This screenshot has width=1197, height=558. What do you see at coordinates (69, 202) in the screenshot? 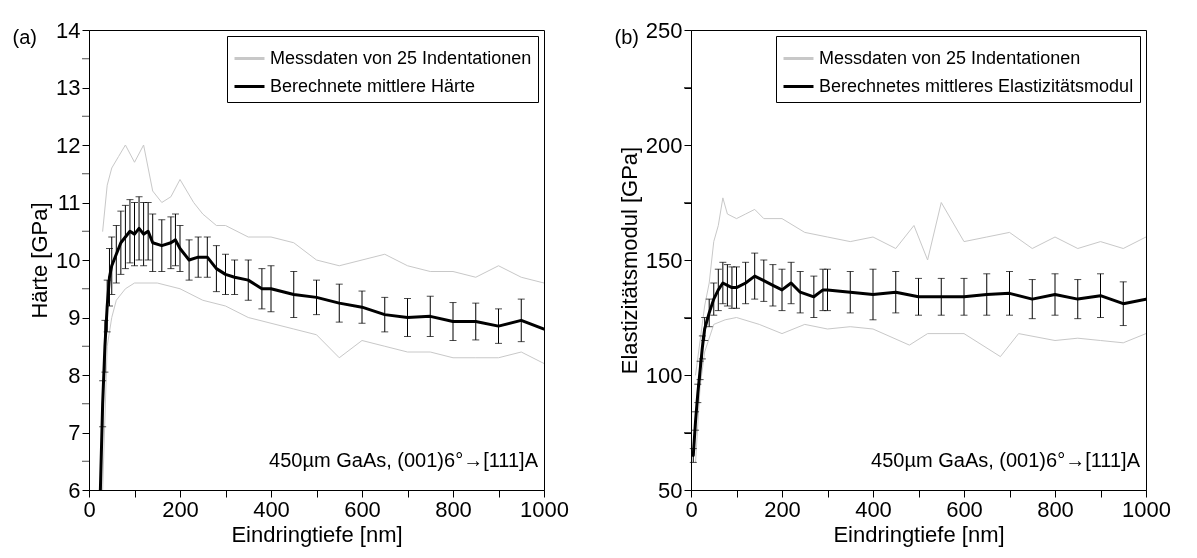
I see `y-tick-label: 11` at bounding box center [69, 202].